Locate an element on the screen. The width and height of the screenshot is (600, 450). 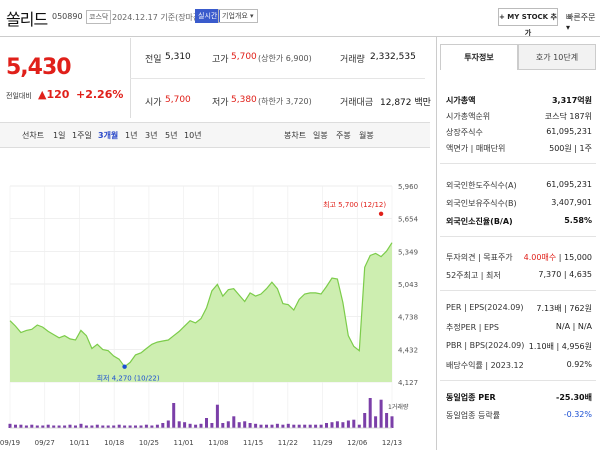
company-overview-button: 기업개요 ▾ is located at coordinates (238, 16).